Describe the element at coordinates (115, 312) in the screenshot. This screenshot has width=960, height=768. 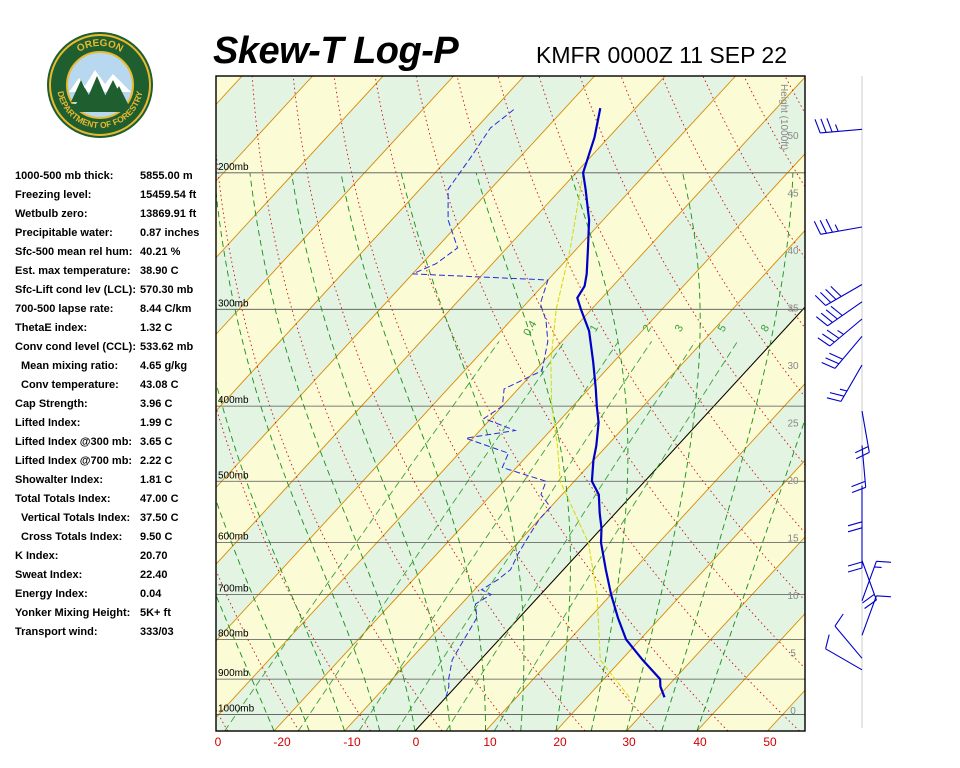
I see `index-row: 700-500 lapse rate: 8.44 C/km` at that location.